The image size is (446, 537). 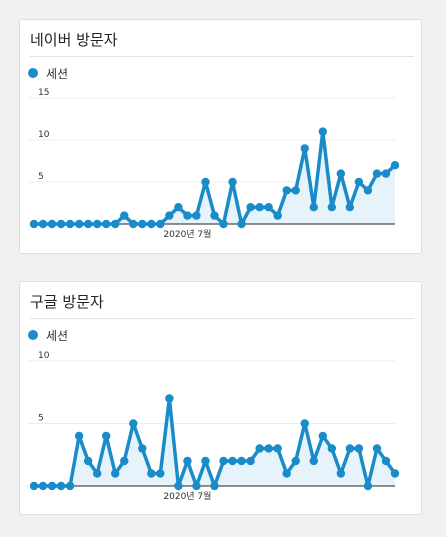 I want to click on card-title: 네이버 방문자, so click(x=74, y=40).